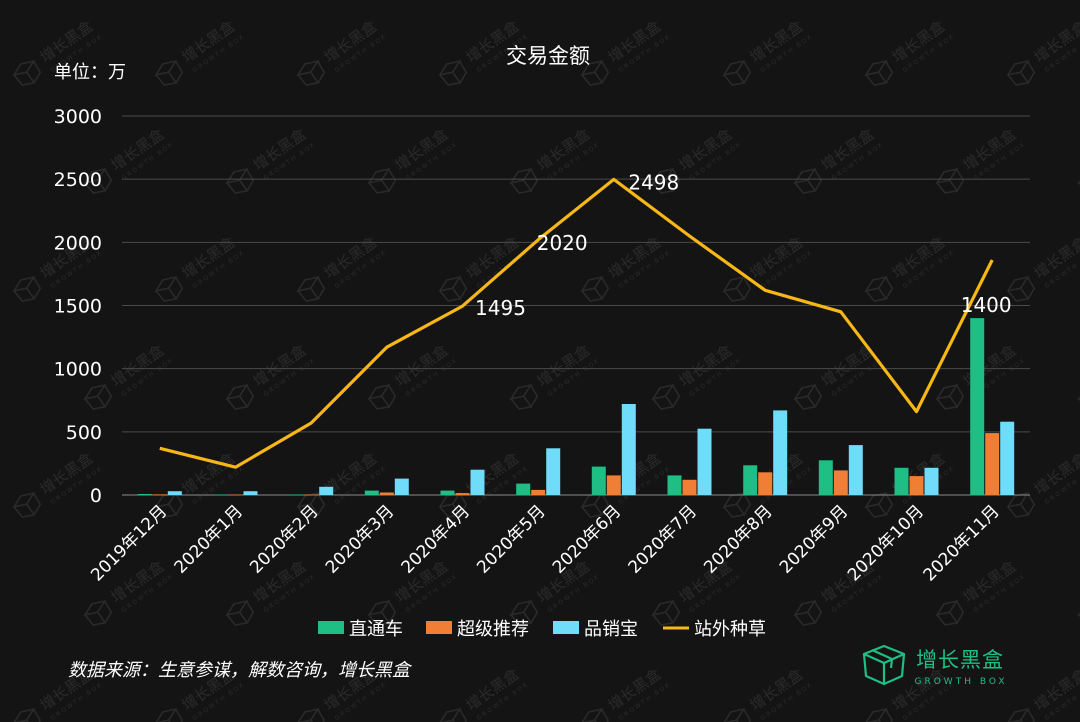 Image resolution: width=1080 pixels, height=722 pixels. Describe the element at coordinates (814, 539) in the screenshot. I see `x-tick-label: 2020年9月` at that location.